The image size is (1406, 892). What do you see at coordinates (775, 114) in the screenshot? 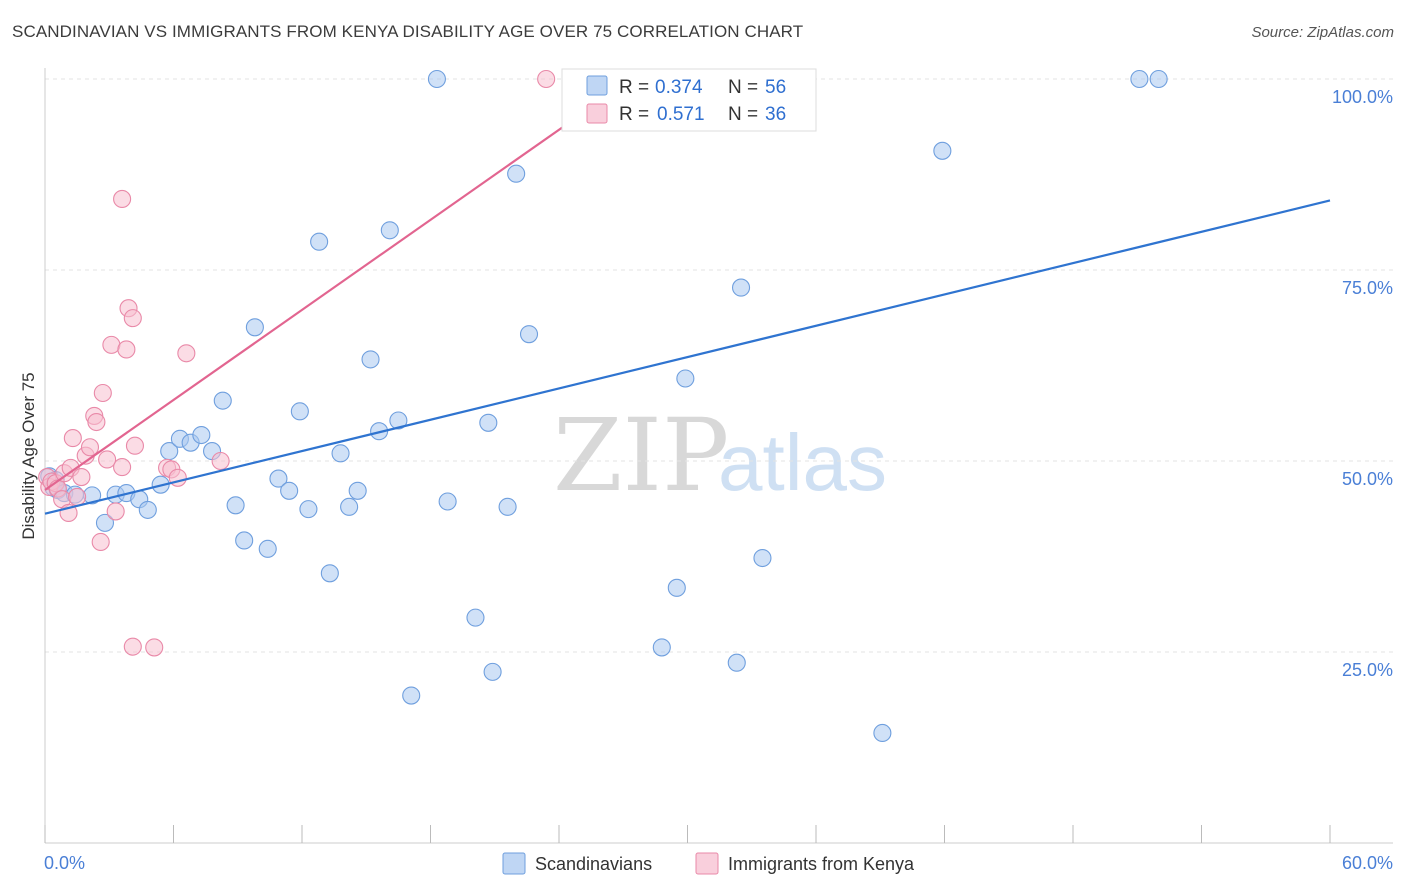
I see `stats-n-value-2: 36` at bounding box center [775, 114].